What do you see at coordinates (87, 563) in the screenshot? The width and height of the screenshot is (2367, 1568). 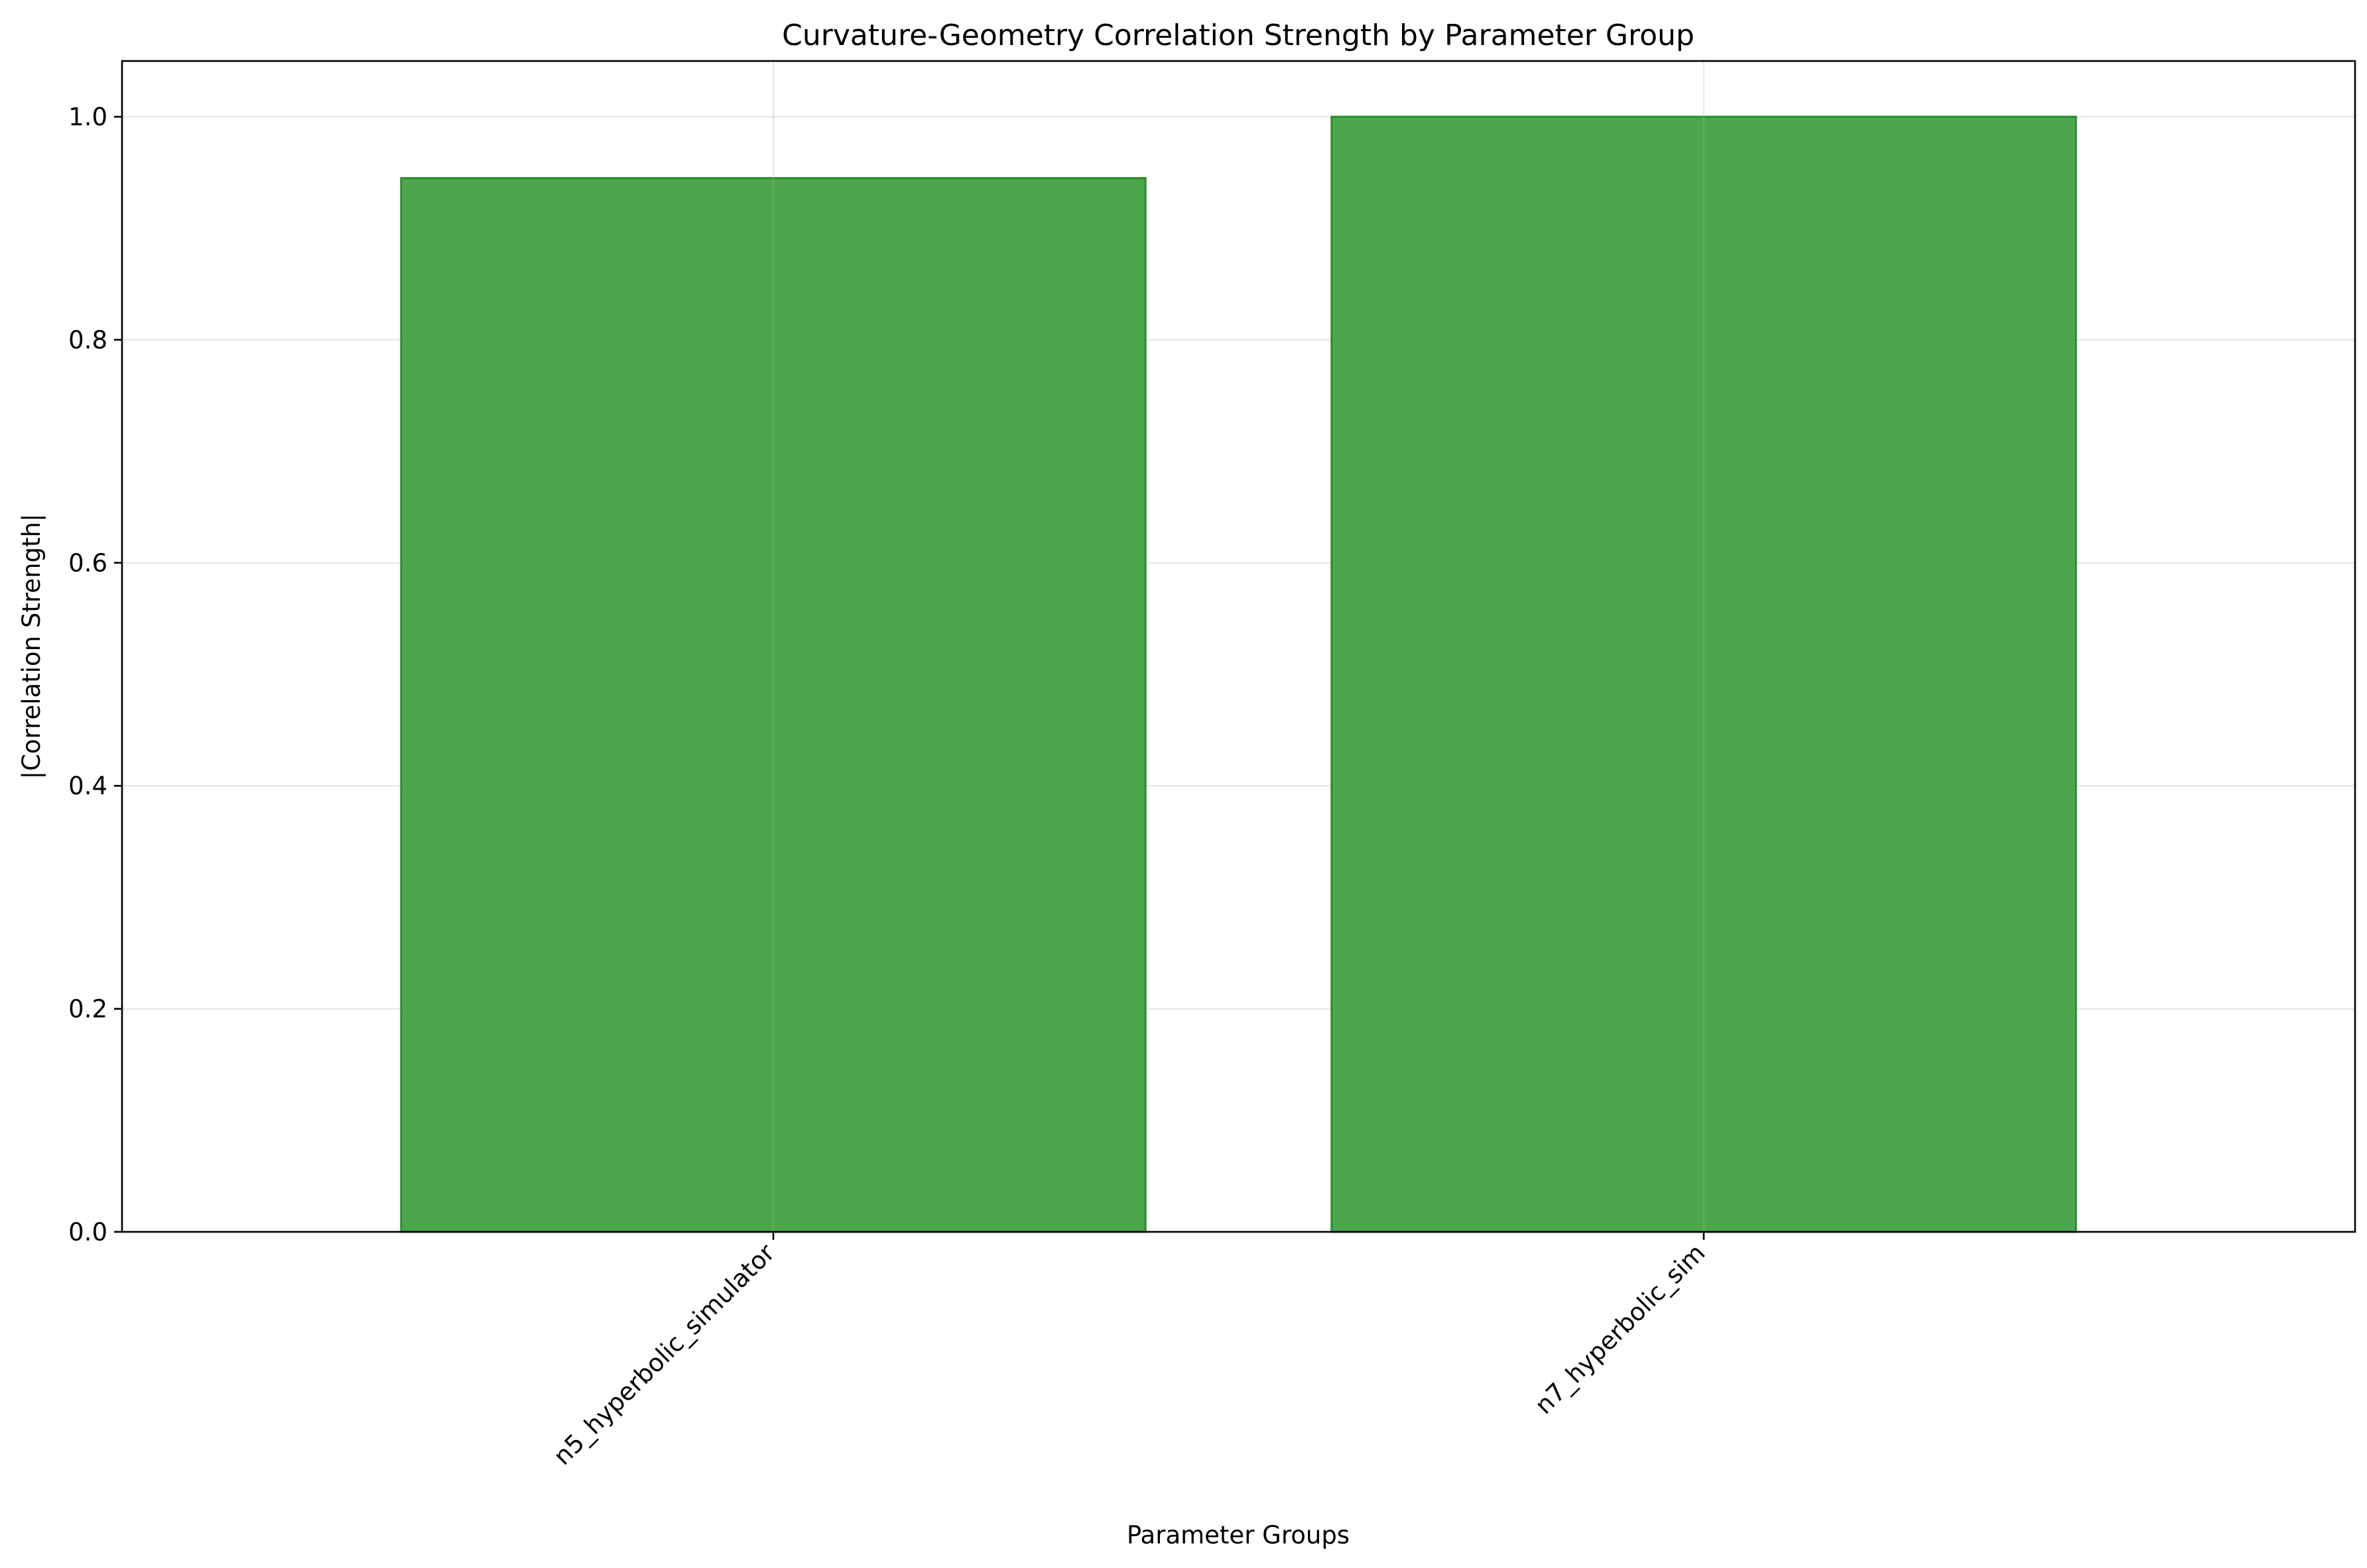 I see `y-tick-label: 0.6` at bounding box center [87, 563].